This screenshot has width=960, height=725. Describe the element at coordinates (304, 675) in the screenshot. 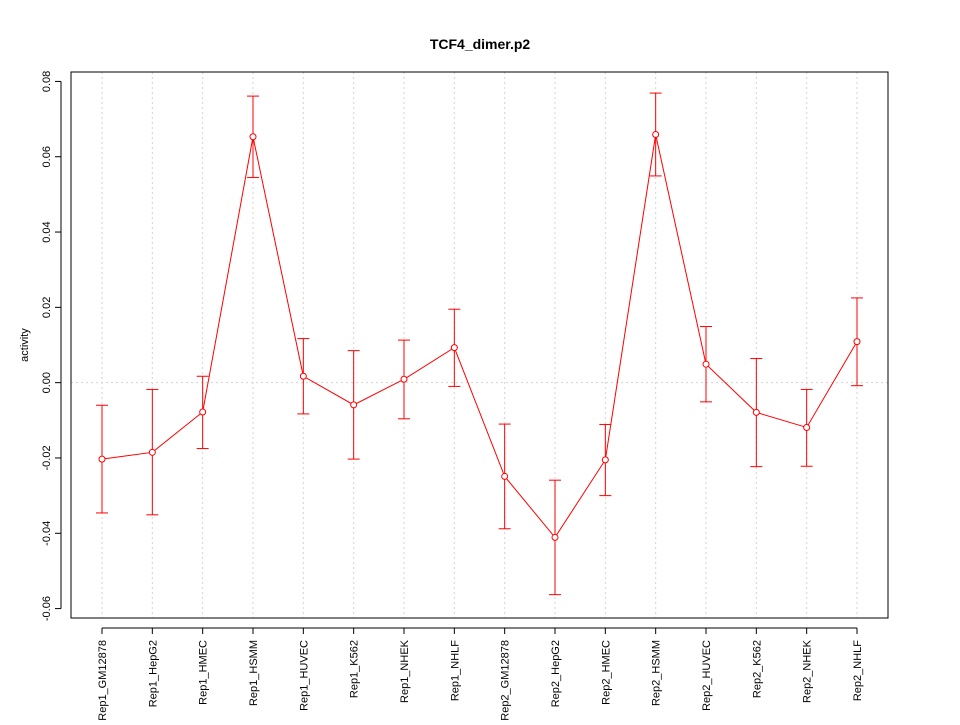

I see `x-tick-label: Rep1_HUVEC` at that location.